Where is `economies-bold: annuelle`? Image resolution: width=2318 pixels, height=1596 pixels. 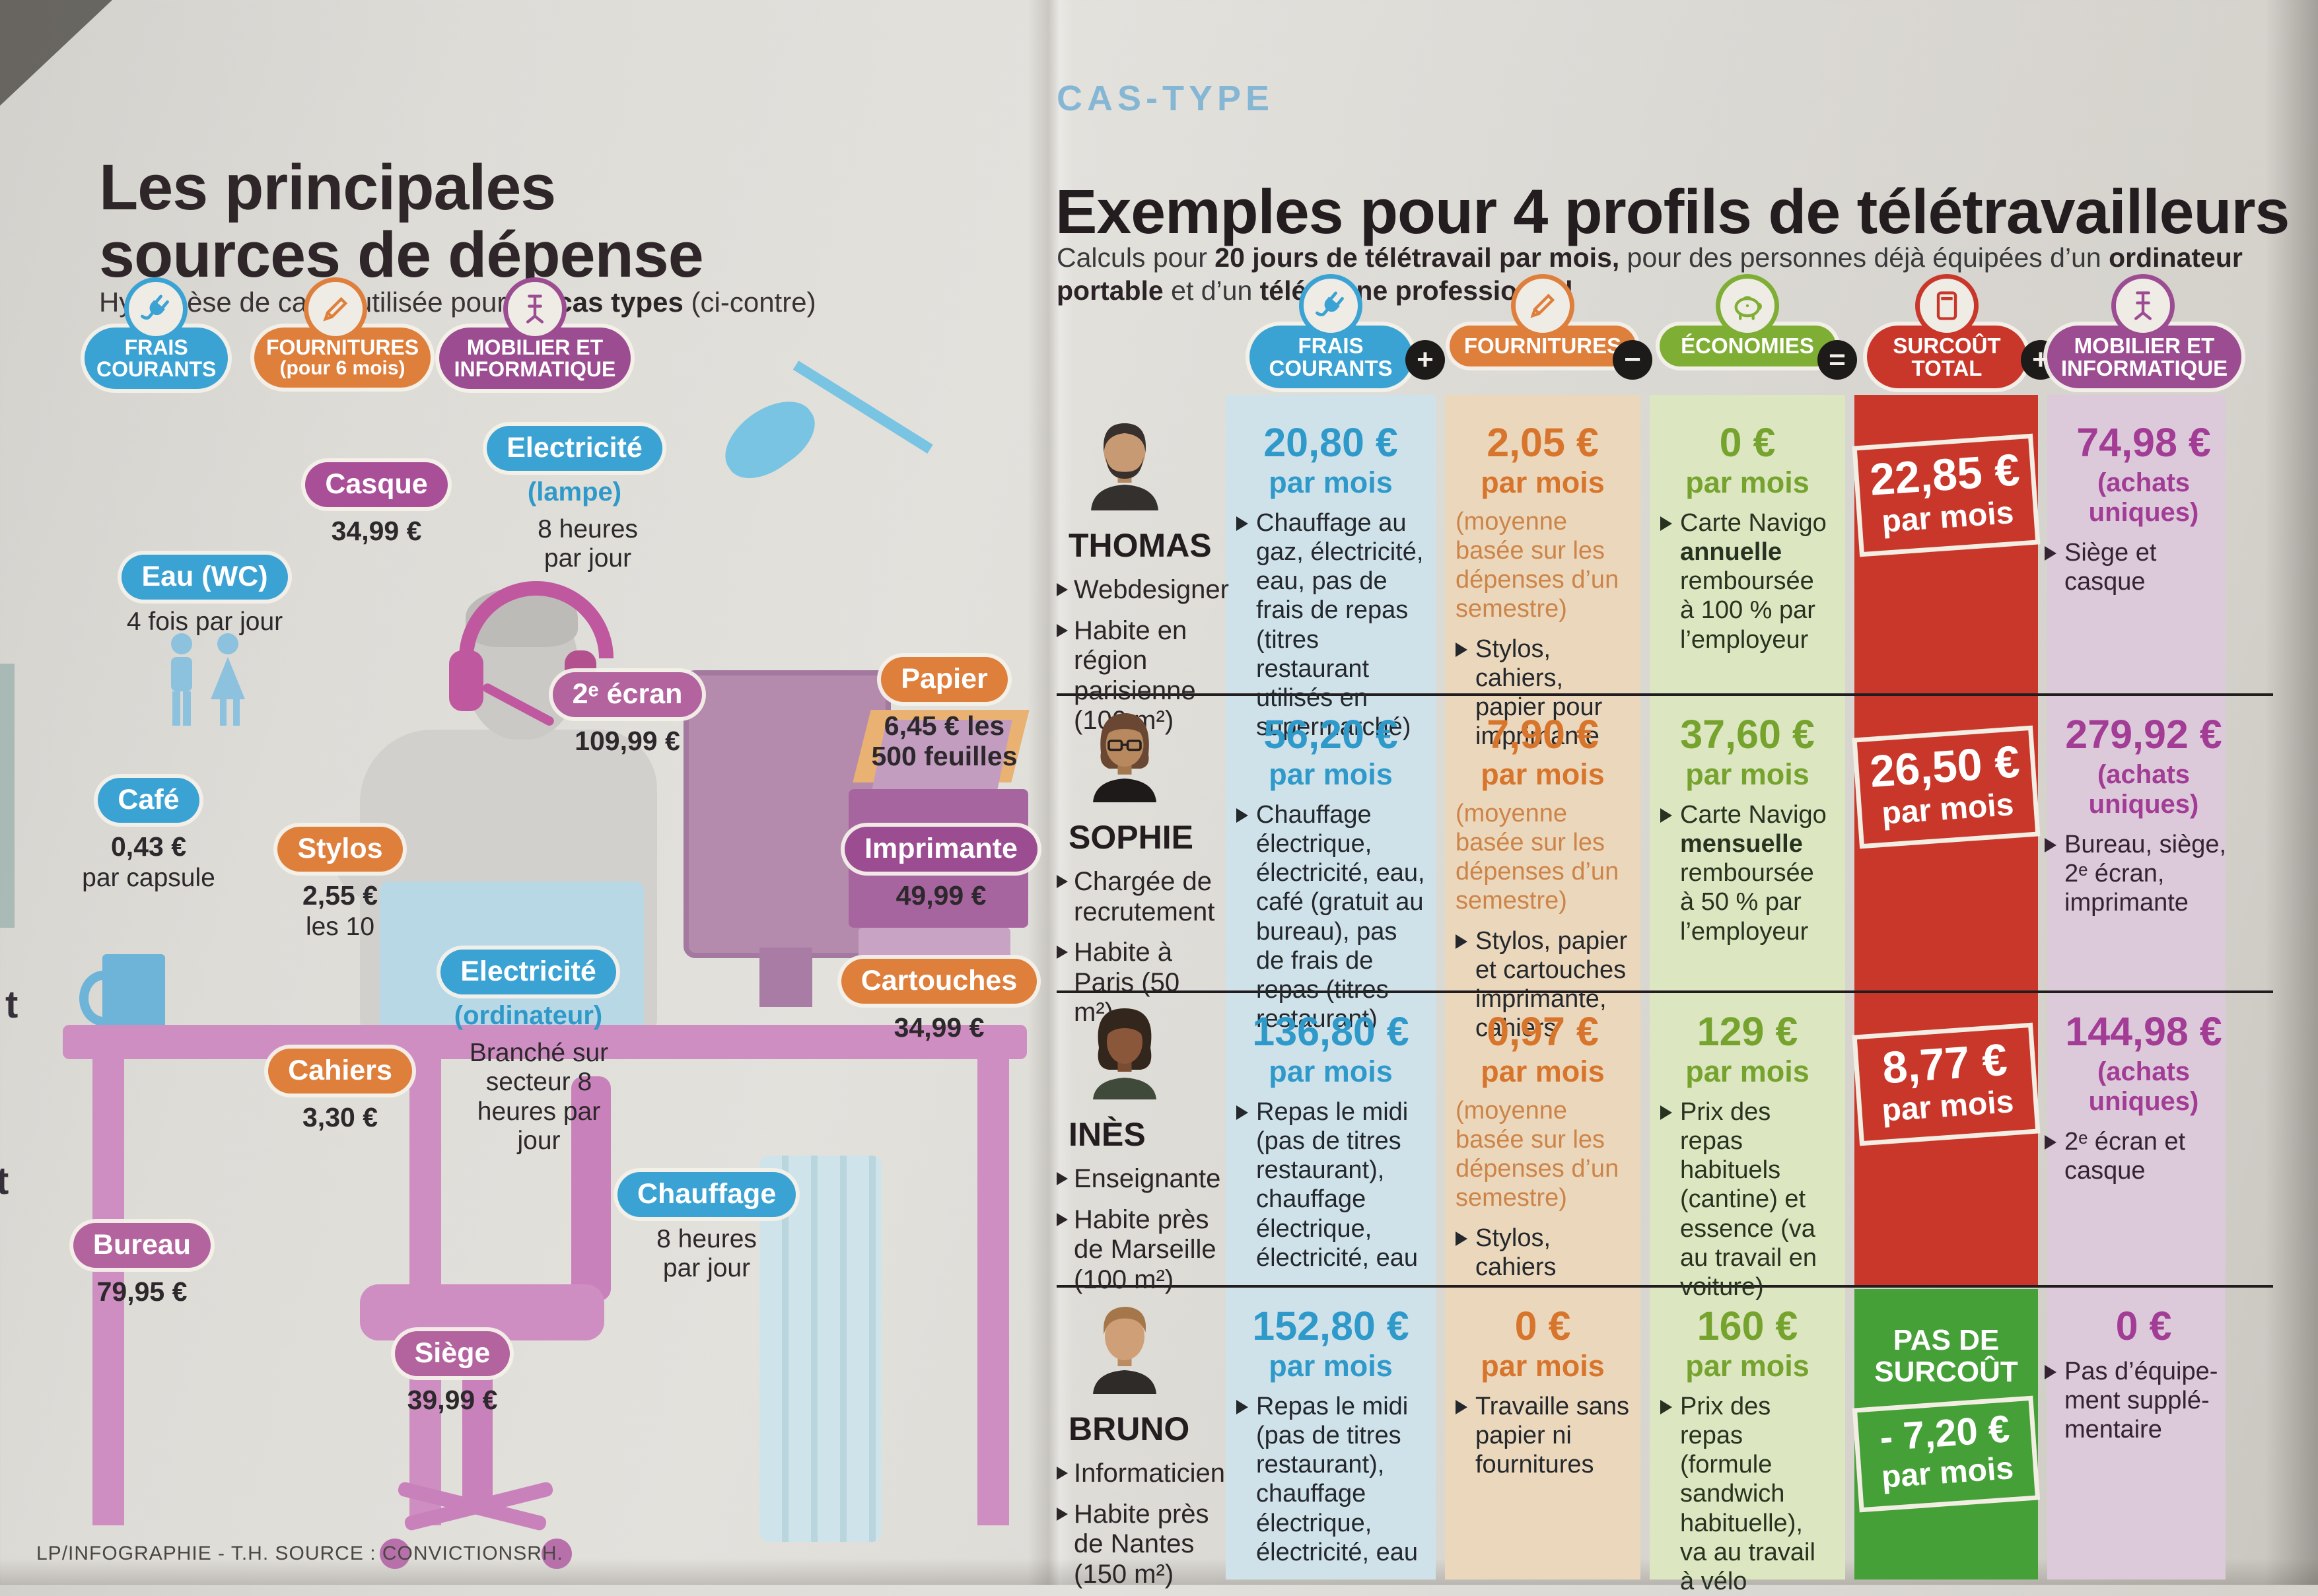
economies-bold: annuelle is located at coordinates (1731, 552).